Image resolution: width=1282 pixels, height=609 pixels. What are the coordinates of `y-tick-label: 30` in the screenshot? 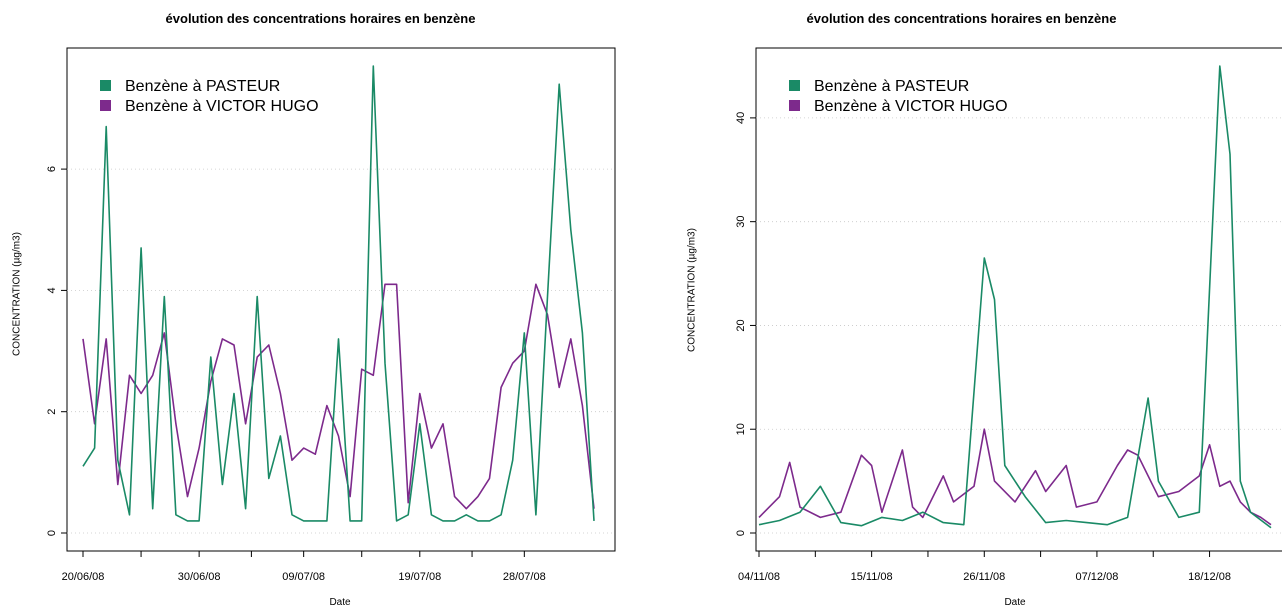 It's located at (741, 222).